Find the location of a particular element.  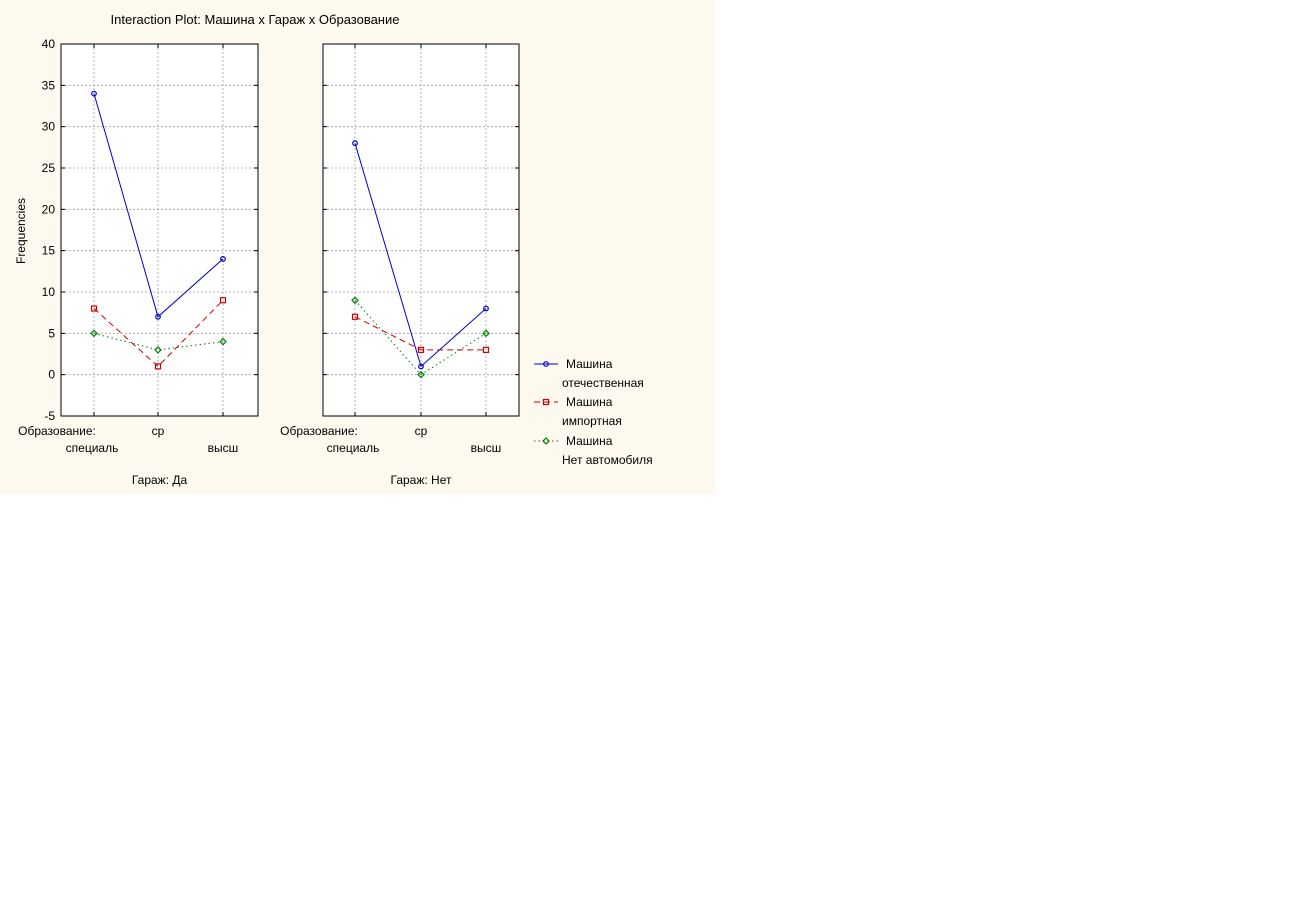

panel-2: Образование: специаль ср высш Гараж: Нет is located at coordinates (400, 265).